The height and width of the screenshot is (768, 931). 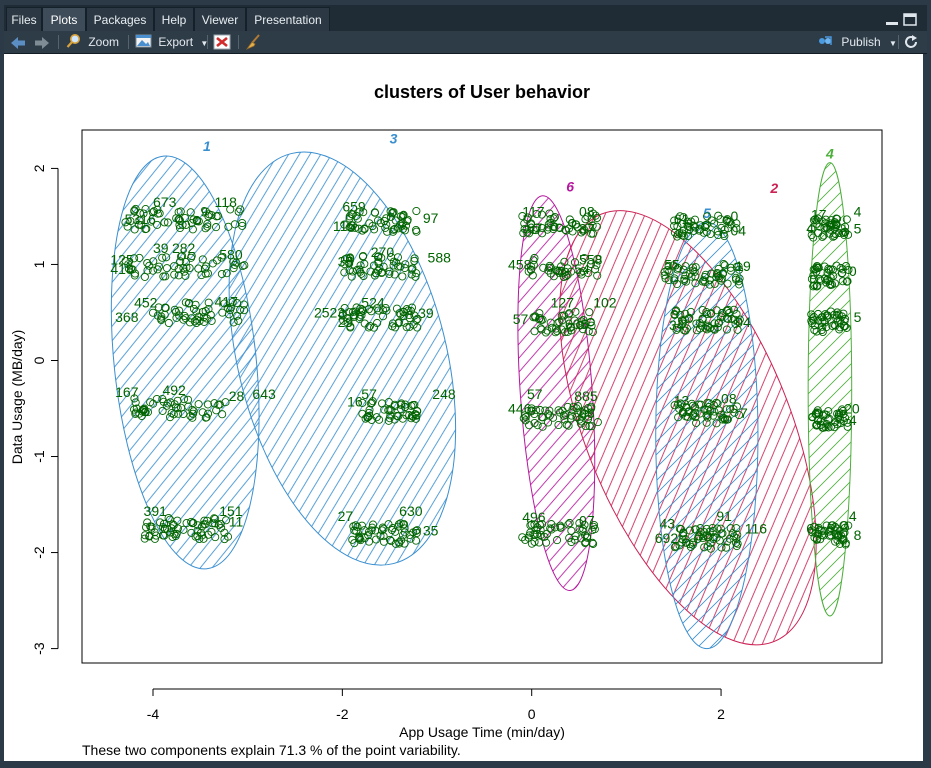 I want to click on export-label: Export, so click(x=176, y=42).